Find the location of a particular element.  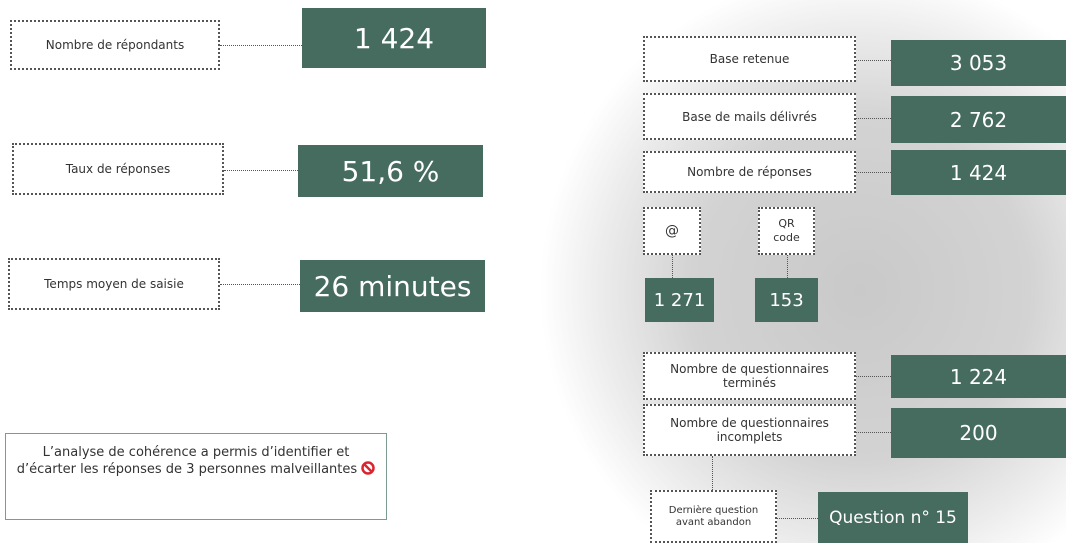

completion-label: Nombre de questionnaires terminés is located at coordinates (749, 376).